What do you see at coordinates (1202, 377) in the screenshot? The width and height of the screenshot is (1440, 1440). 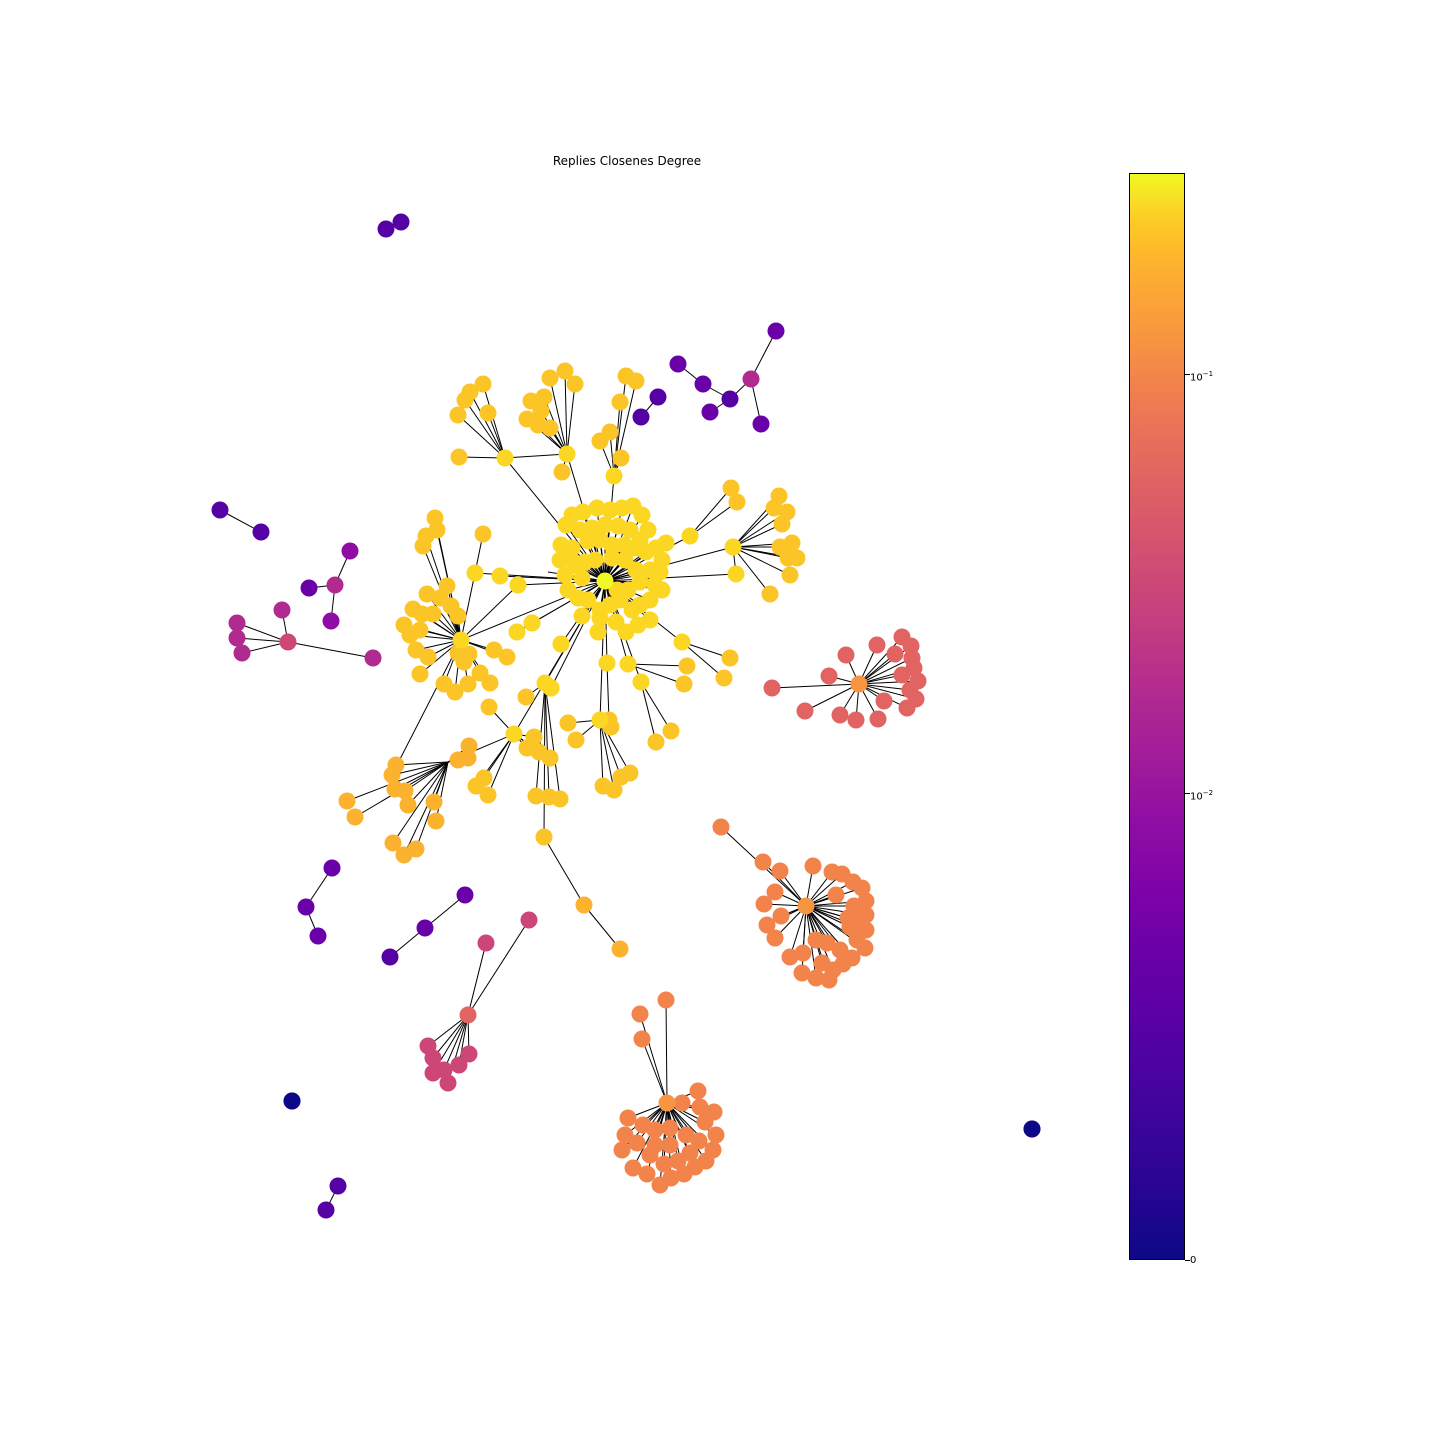 I see `colorbar-tick-label: 10−1` at bounding box center [1202, 377].